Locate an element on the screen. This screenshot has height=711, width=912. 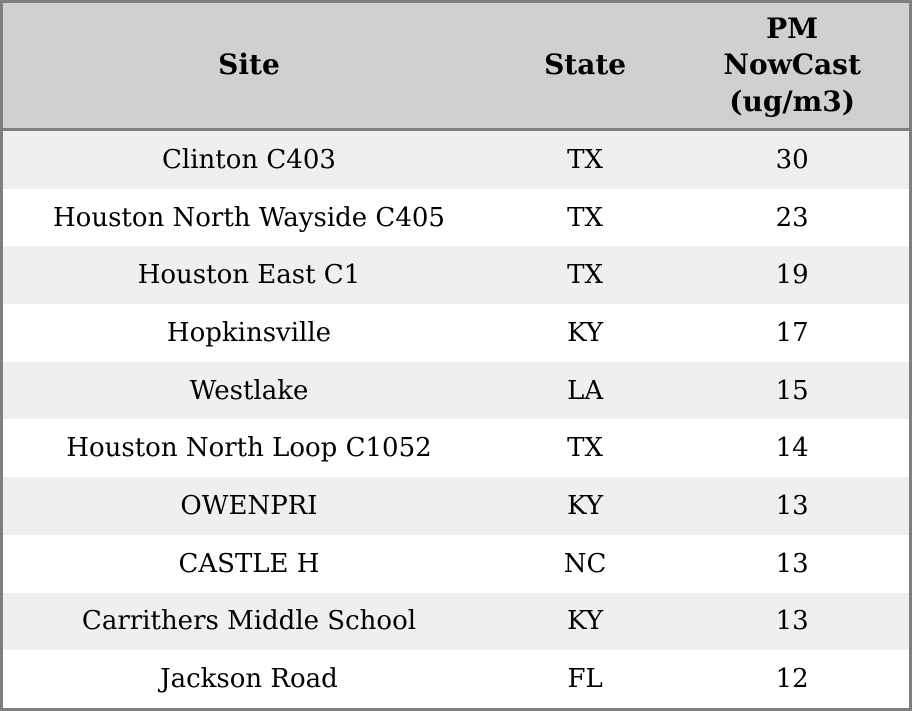
site-cell: Hopkinsville is located at coordinates (249, 333).